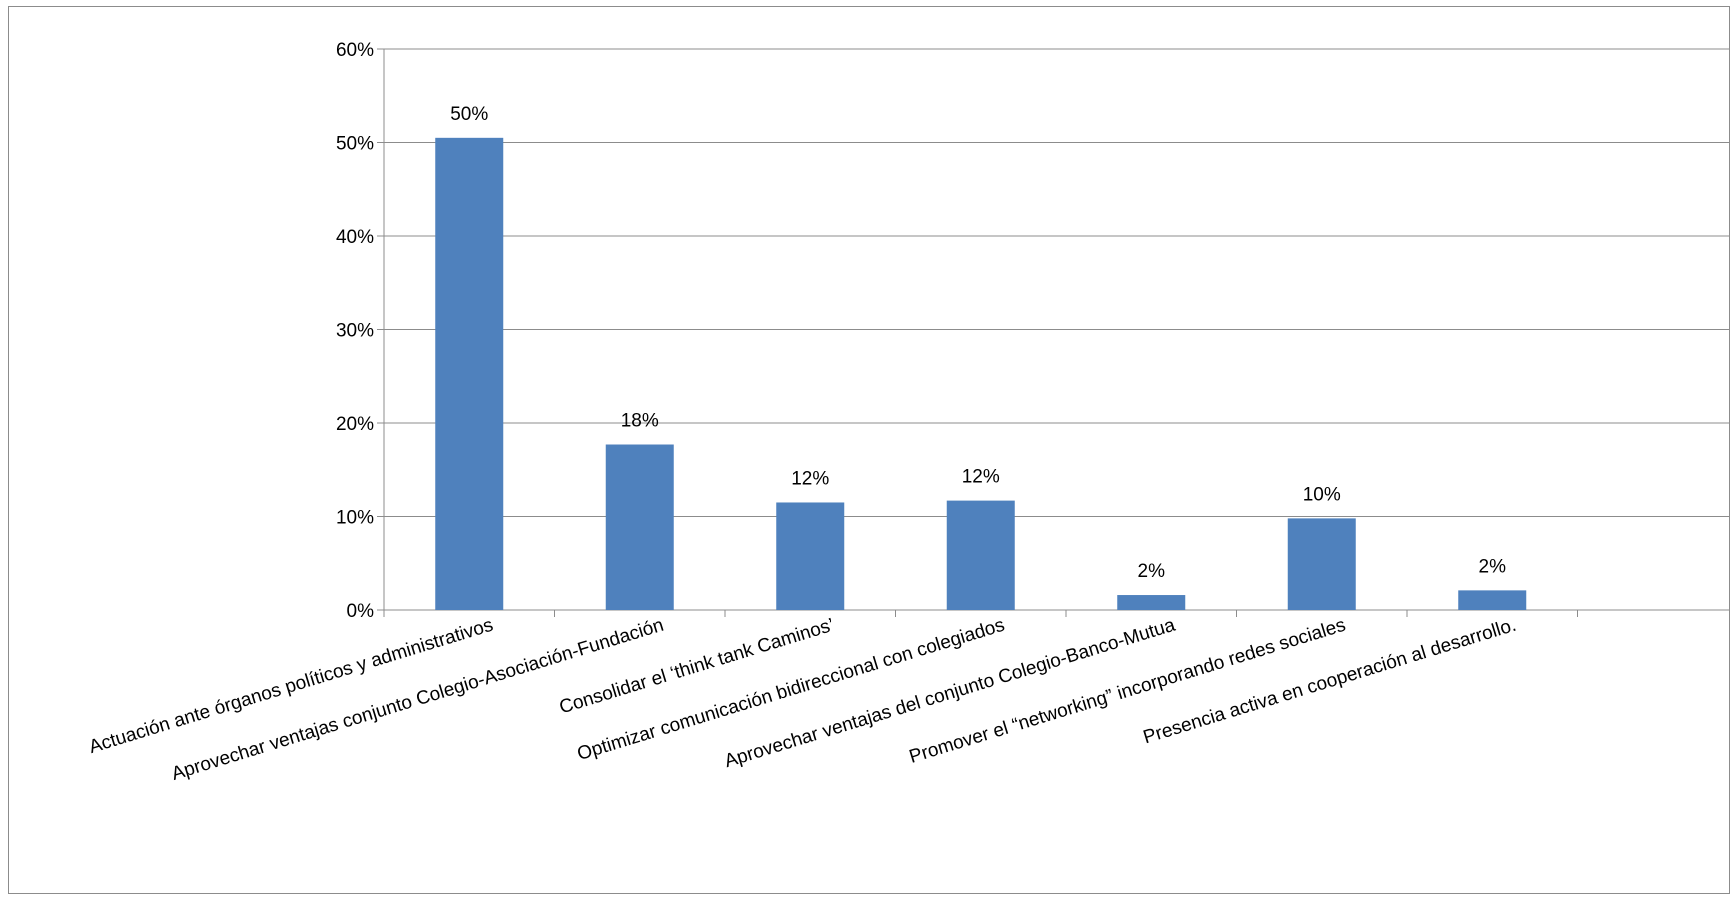 The height and width of the screenshot is (900, 1733). I want to click on data-label: 10%, so click(1322, 494).